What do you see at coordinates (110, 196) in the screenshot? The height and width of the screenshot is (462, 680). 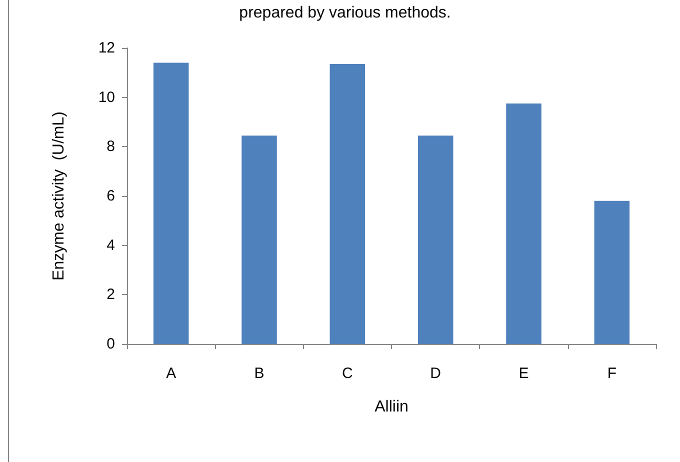 I see `y-tick-label: 6` at bounding box center [110, 196].